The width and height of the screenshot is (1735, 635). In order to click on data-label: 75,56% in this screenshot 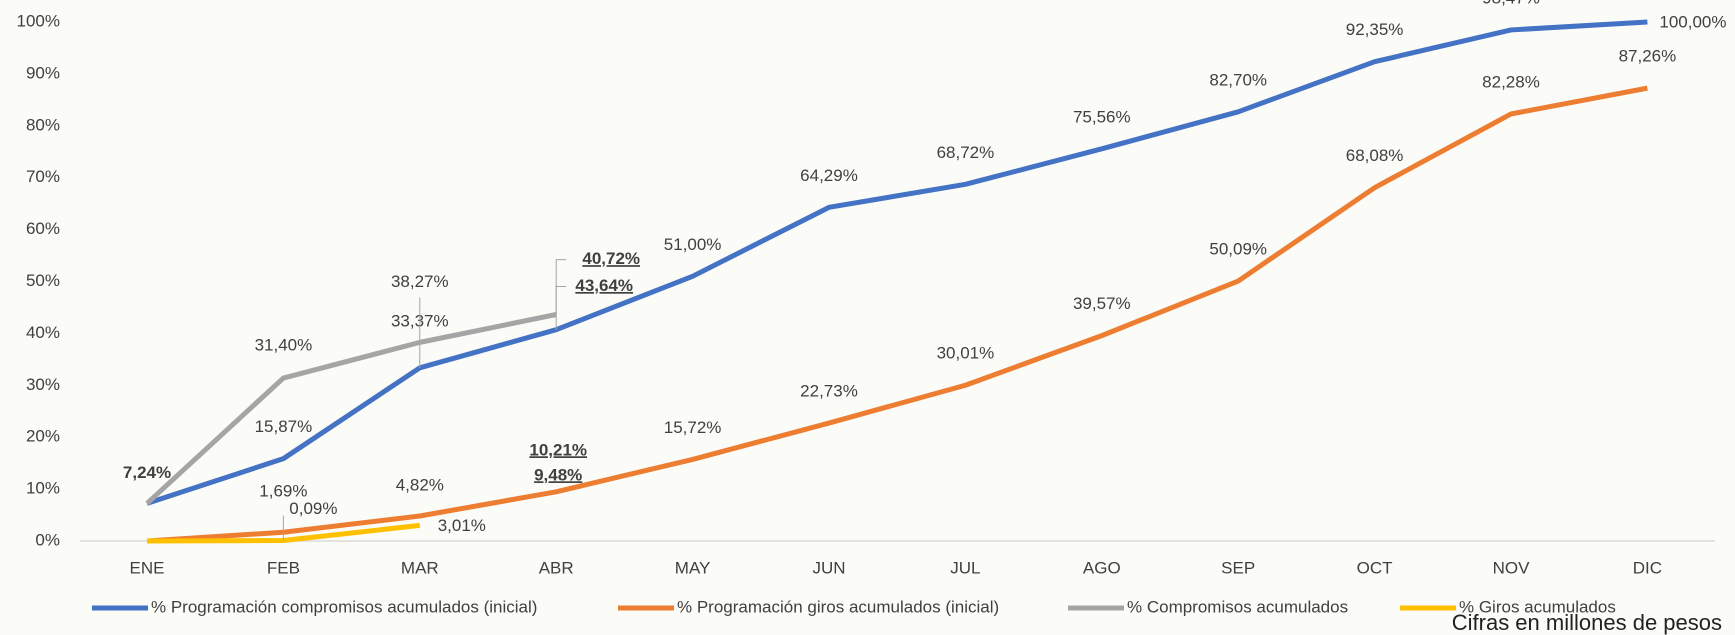, I will do `click(1102, 116)`.